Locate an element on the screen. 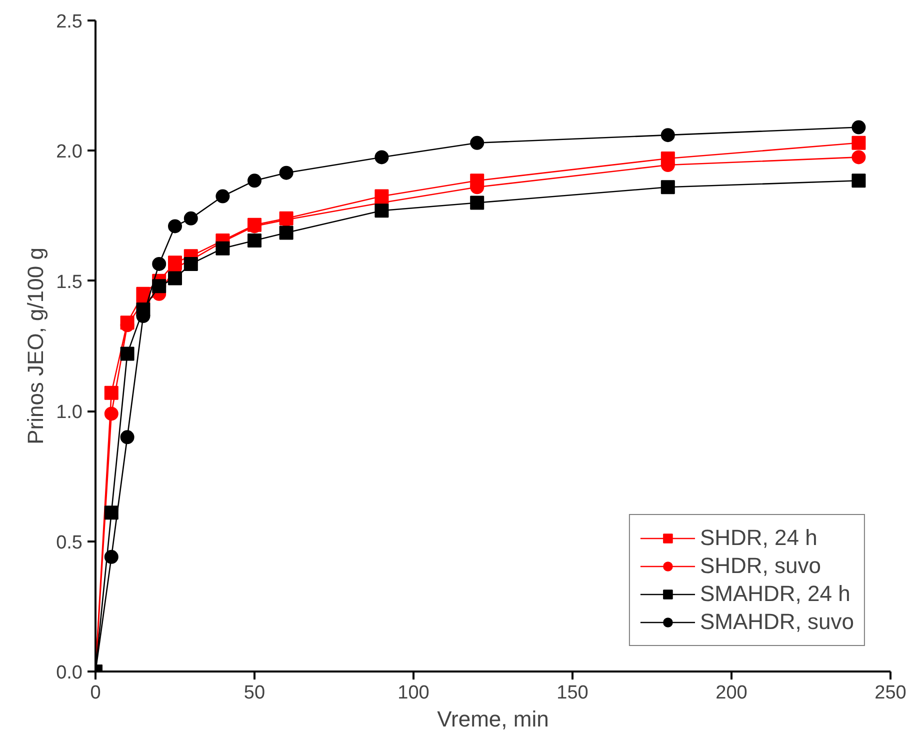 Image resolution: width=910 pixels, height=751 pixels. y-tick-label: 1.5 is located at coordinates (69, 282).